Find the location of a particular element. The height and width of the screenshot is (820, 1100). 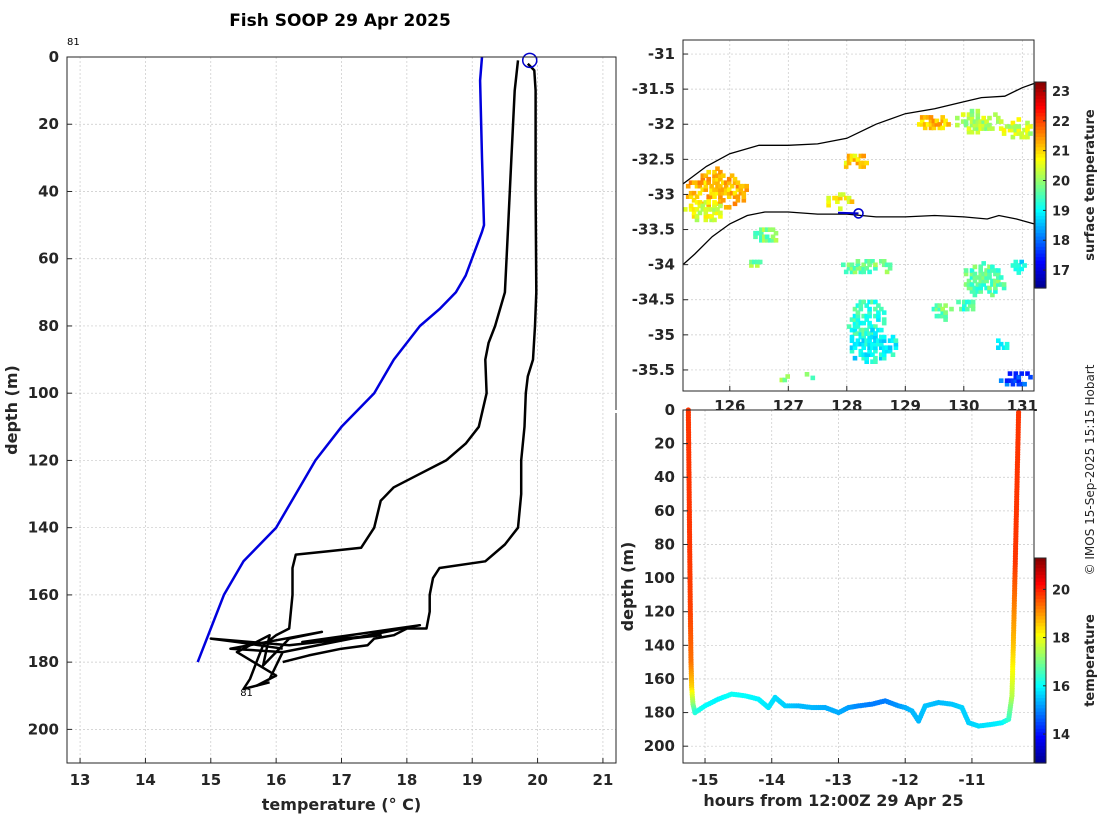

profile-x-tick-label: 18 is located at coordinates (406, 780).